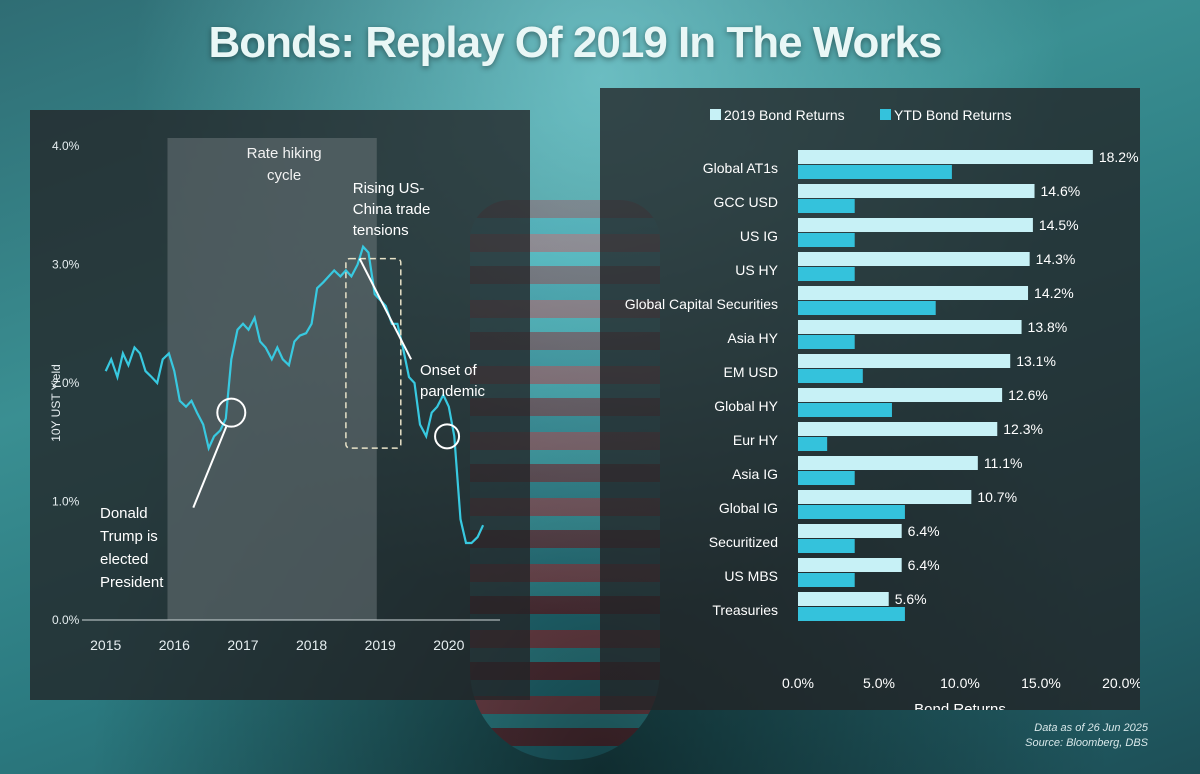 This screenshot has width=1200, height=774. What do you see at coordinates (124, 513) in the screenshot?
I see `trump-annotation-text: Donald` at bounding box center [124, 513].